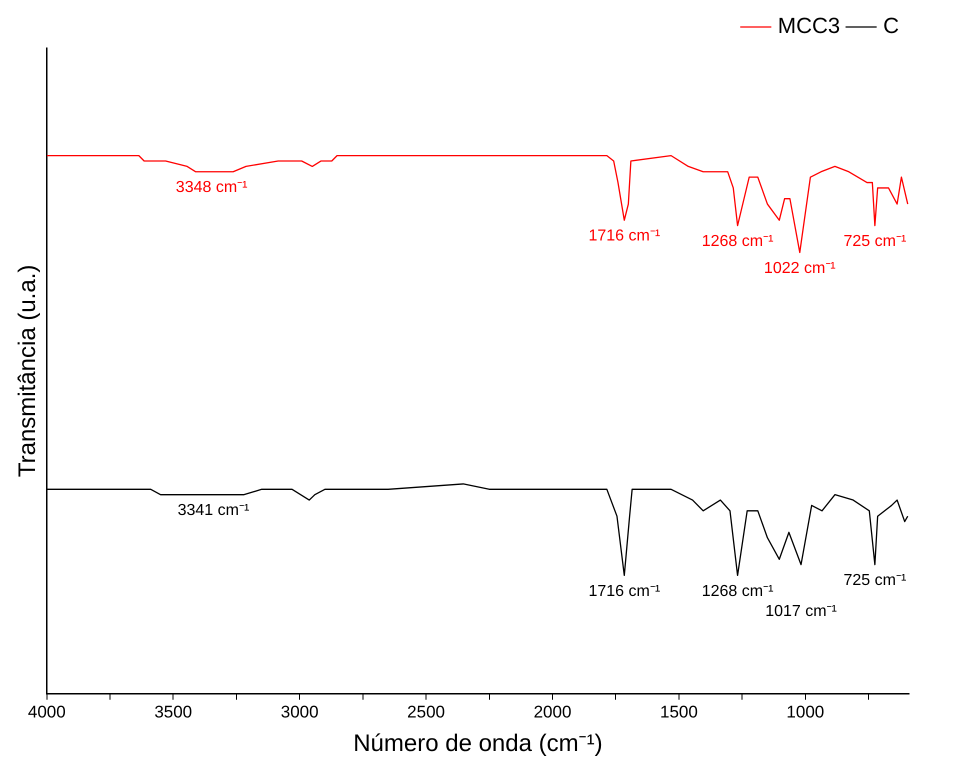  Describe the element at coordinates (426, 712) in the screenshot. I see `x-tick-label: 2500` at that location.